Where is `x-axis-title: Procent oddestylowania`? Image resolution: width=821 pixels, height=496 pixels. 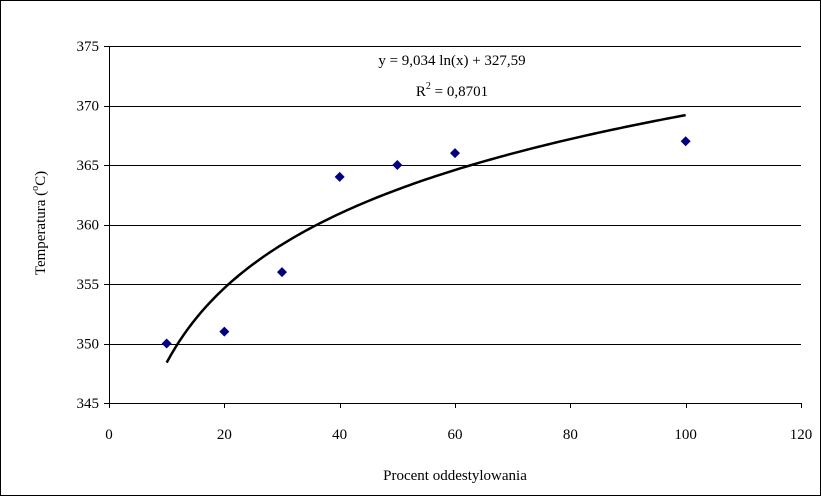 x-axis-title: Procent oddestylowania is located at coordinates (455, 476).